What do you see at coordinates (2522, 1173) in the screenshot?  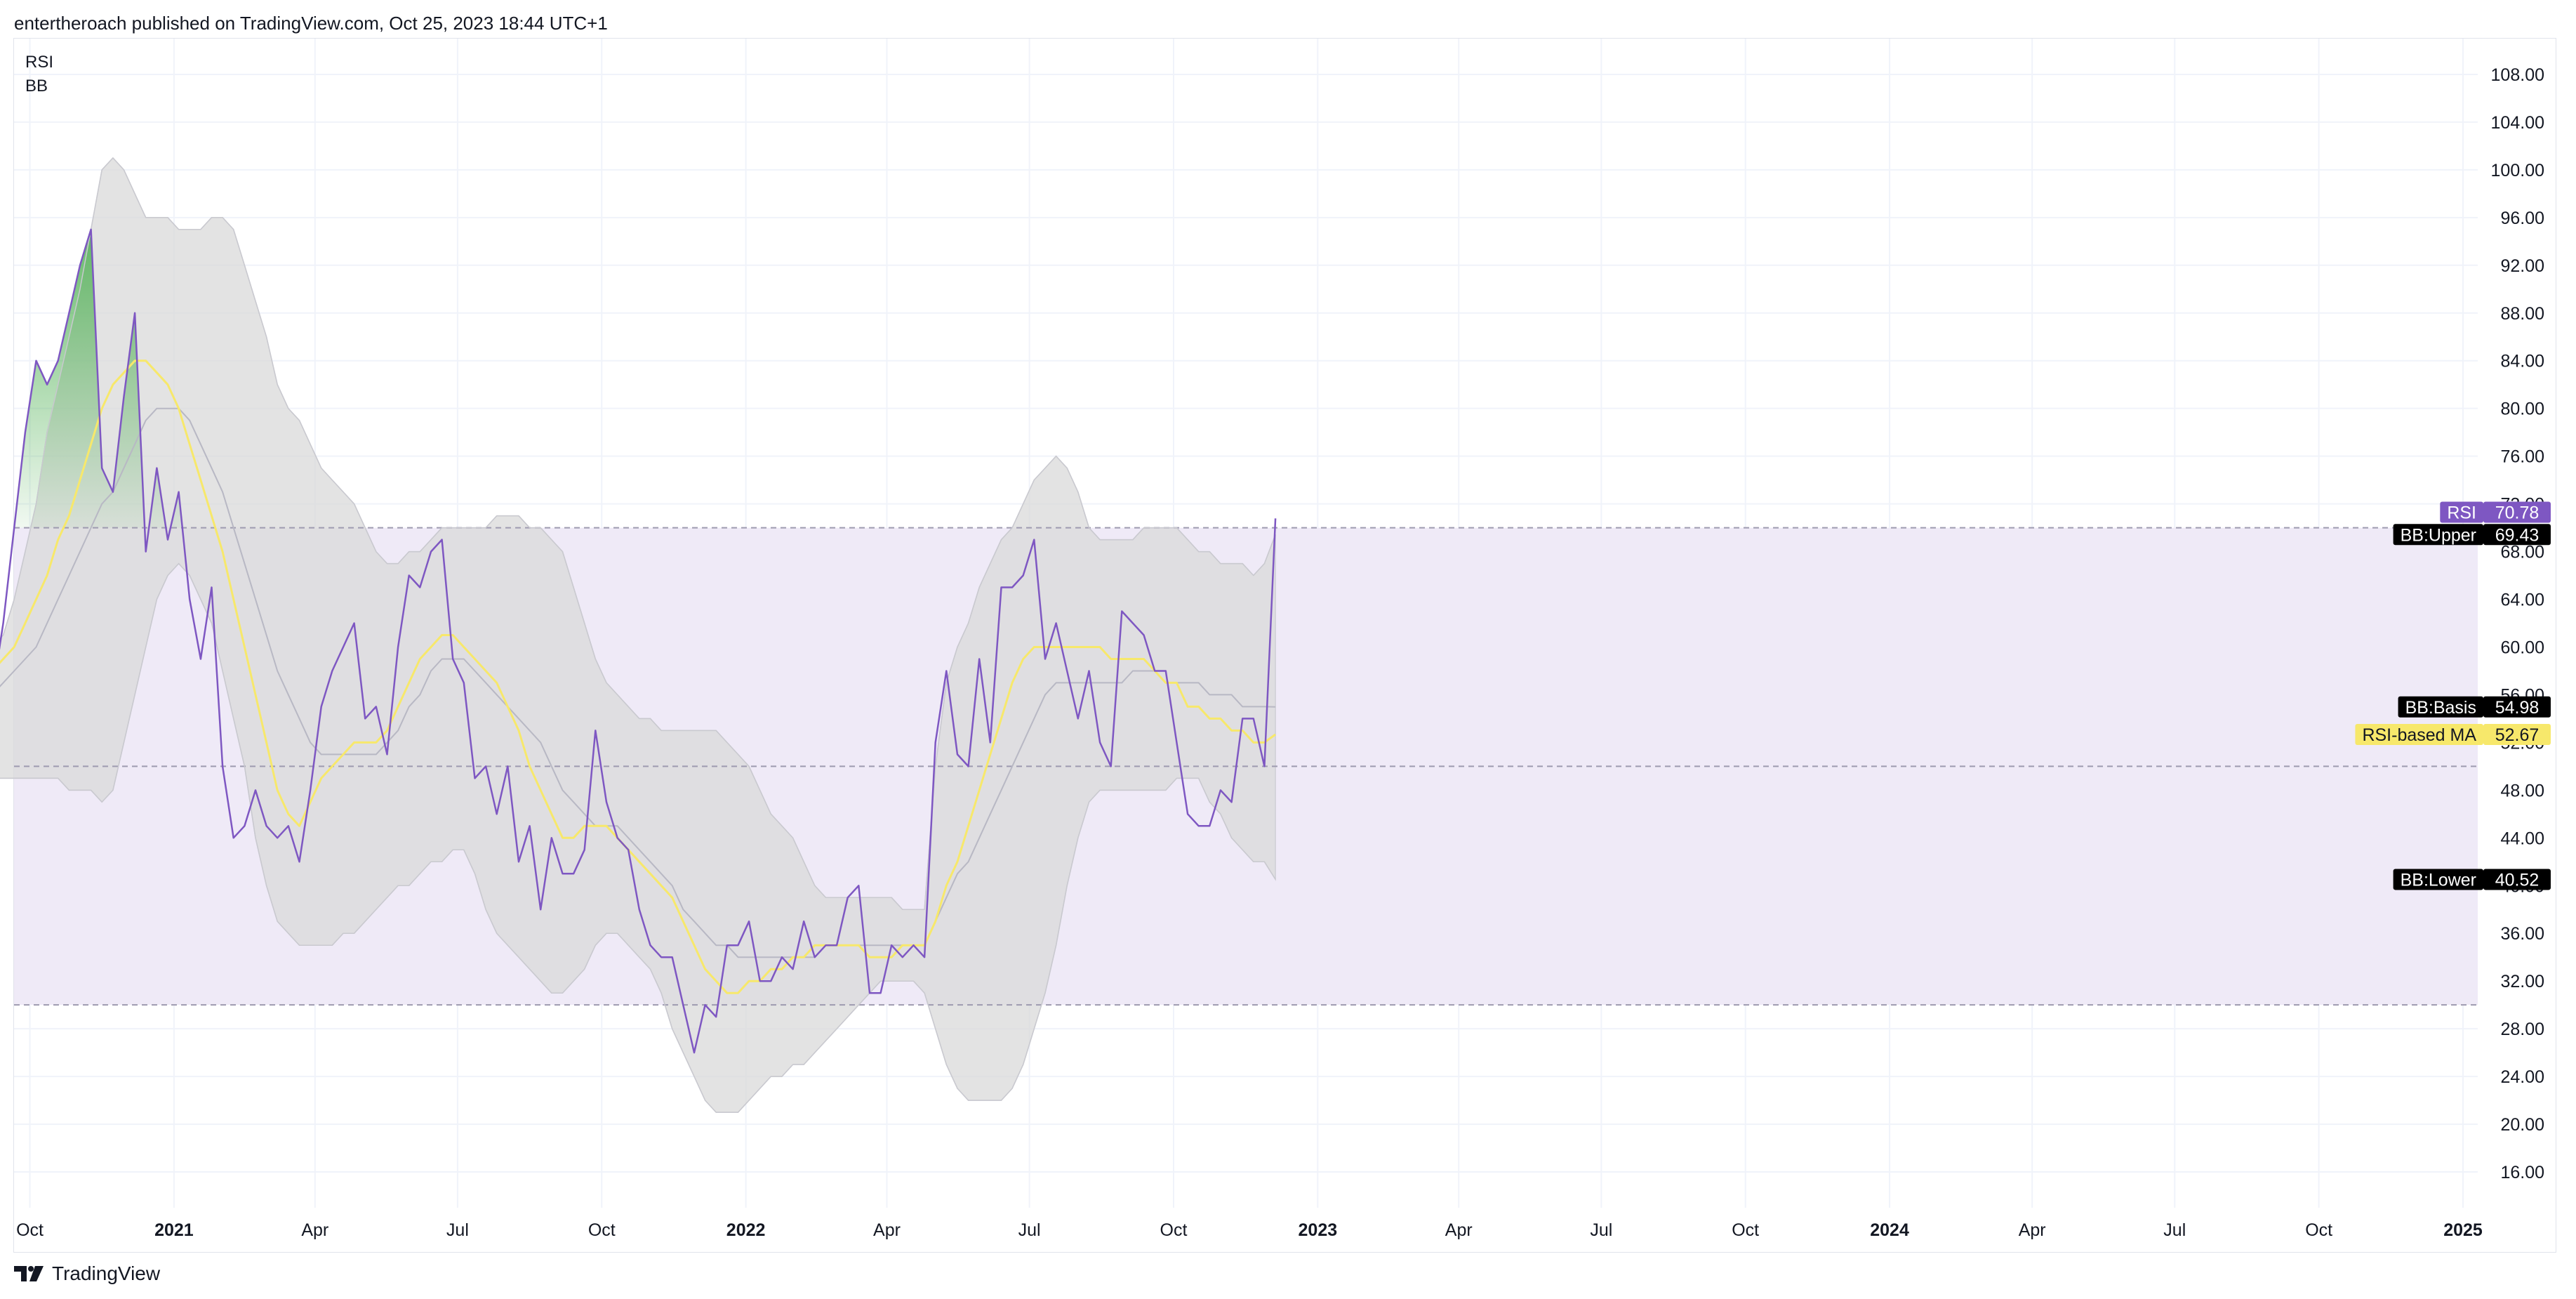 I see `y-tick-label: 16.00` at bounding box center [2522, 1173].